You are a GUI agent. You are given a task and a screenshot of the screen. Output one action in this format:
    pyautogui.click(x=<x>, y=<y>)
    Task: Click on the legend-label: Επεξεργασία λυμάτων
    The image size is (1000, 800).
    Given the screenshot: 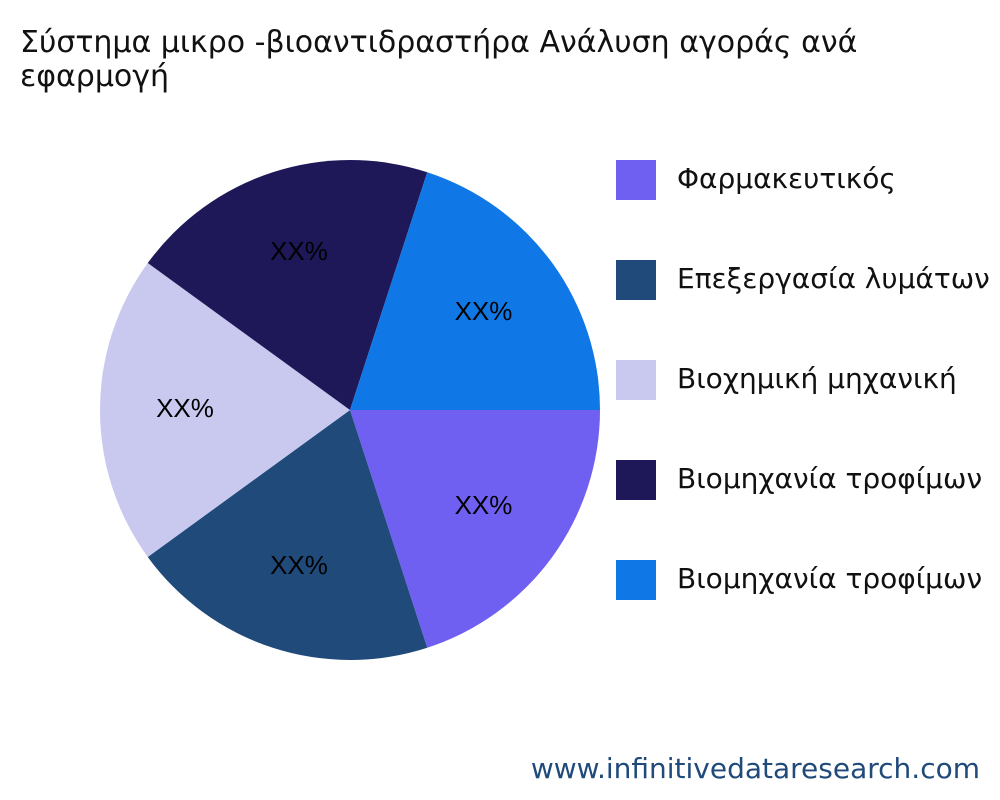 What is the action you would take?
    pyautogui.click(x=833, y=278)
    